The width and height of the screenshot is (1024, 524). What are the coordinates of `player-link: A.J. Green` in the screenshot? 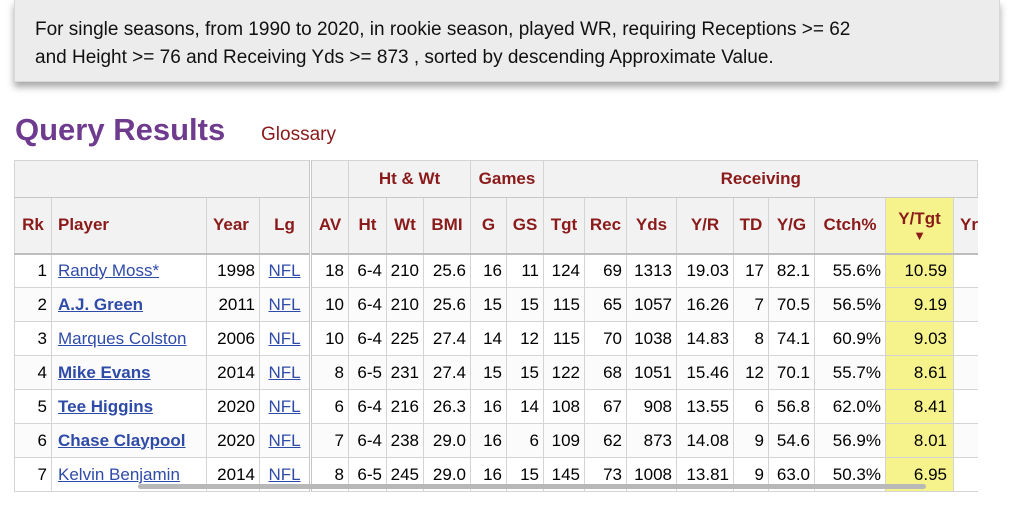 It's located at (101, 304).